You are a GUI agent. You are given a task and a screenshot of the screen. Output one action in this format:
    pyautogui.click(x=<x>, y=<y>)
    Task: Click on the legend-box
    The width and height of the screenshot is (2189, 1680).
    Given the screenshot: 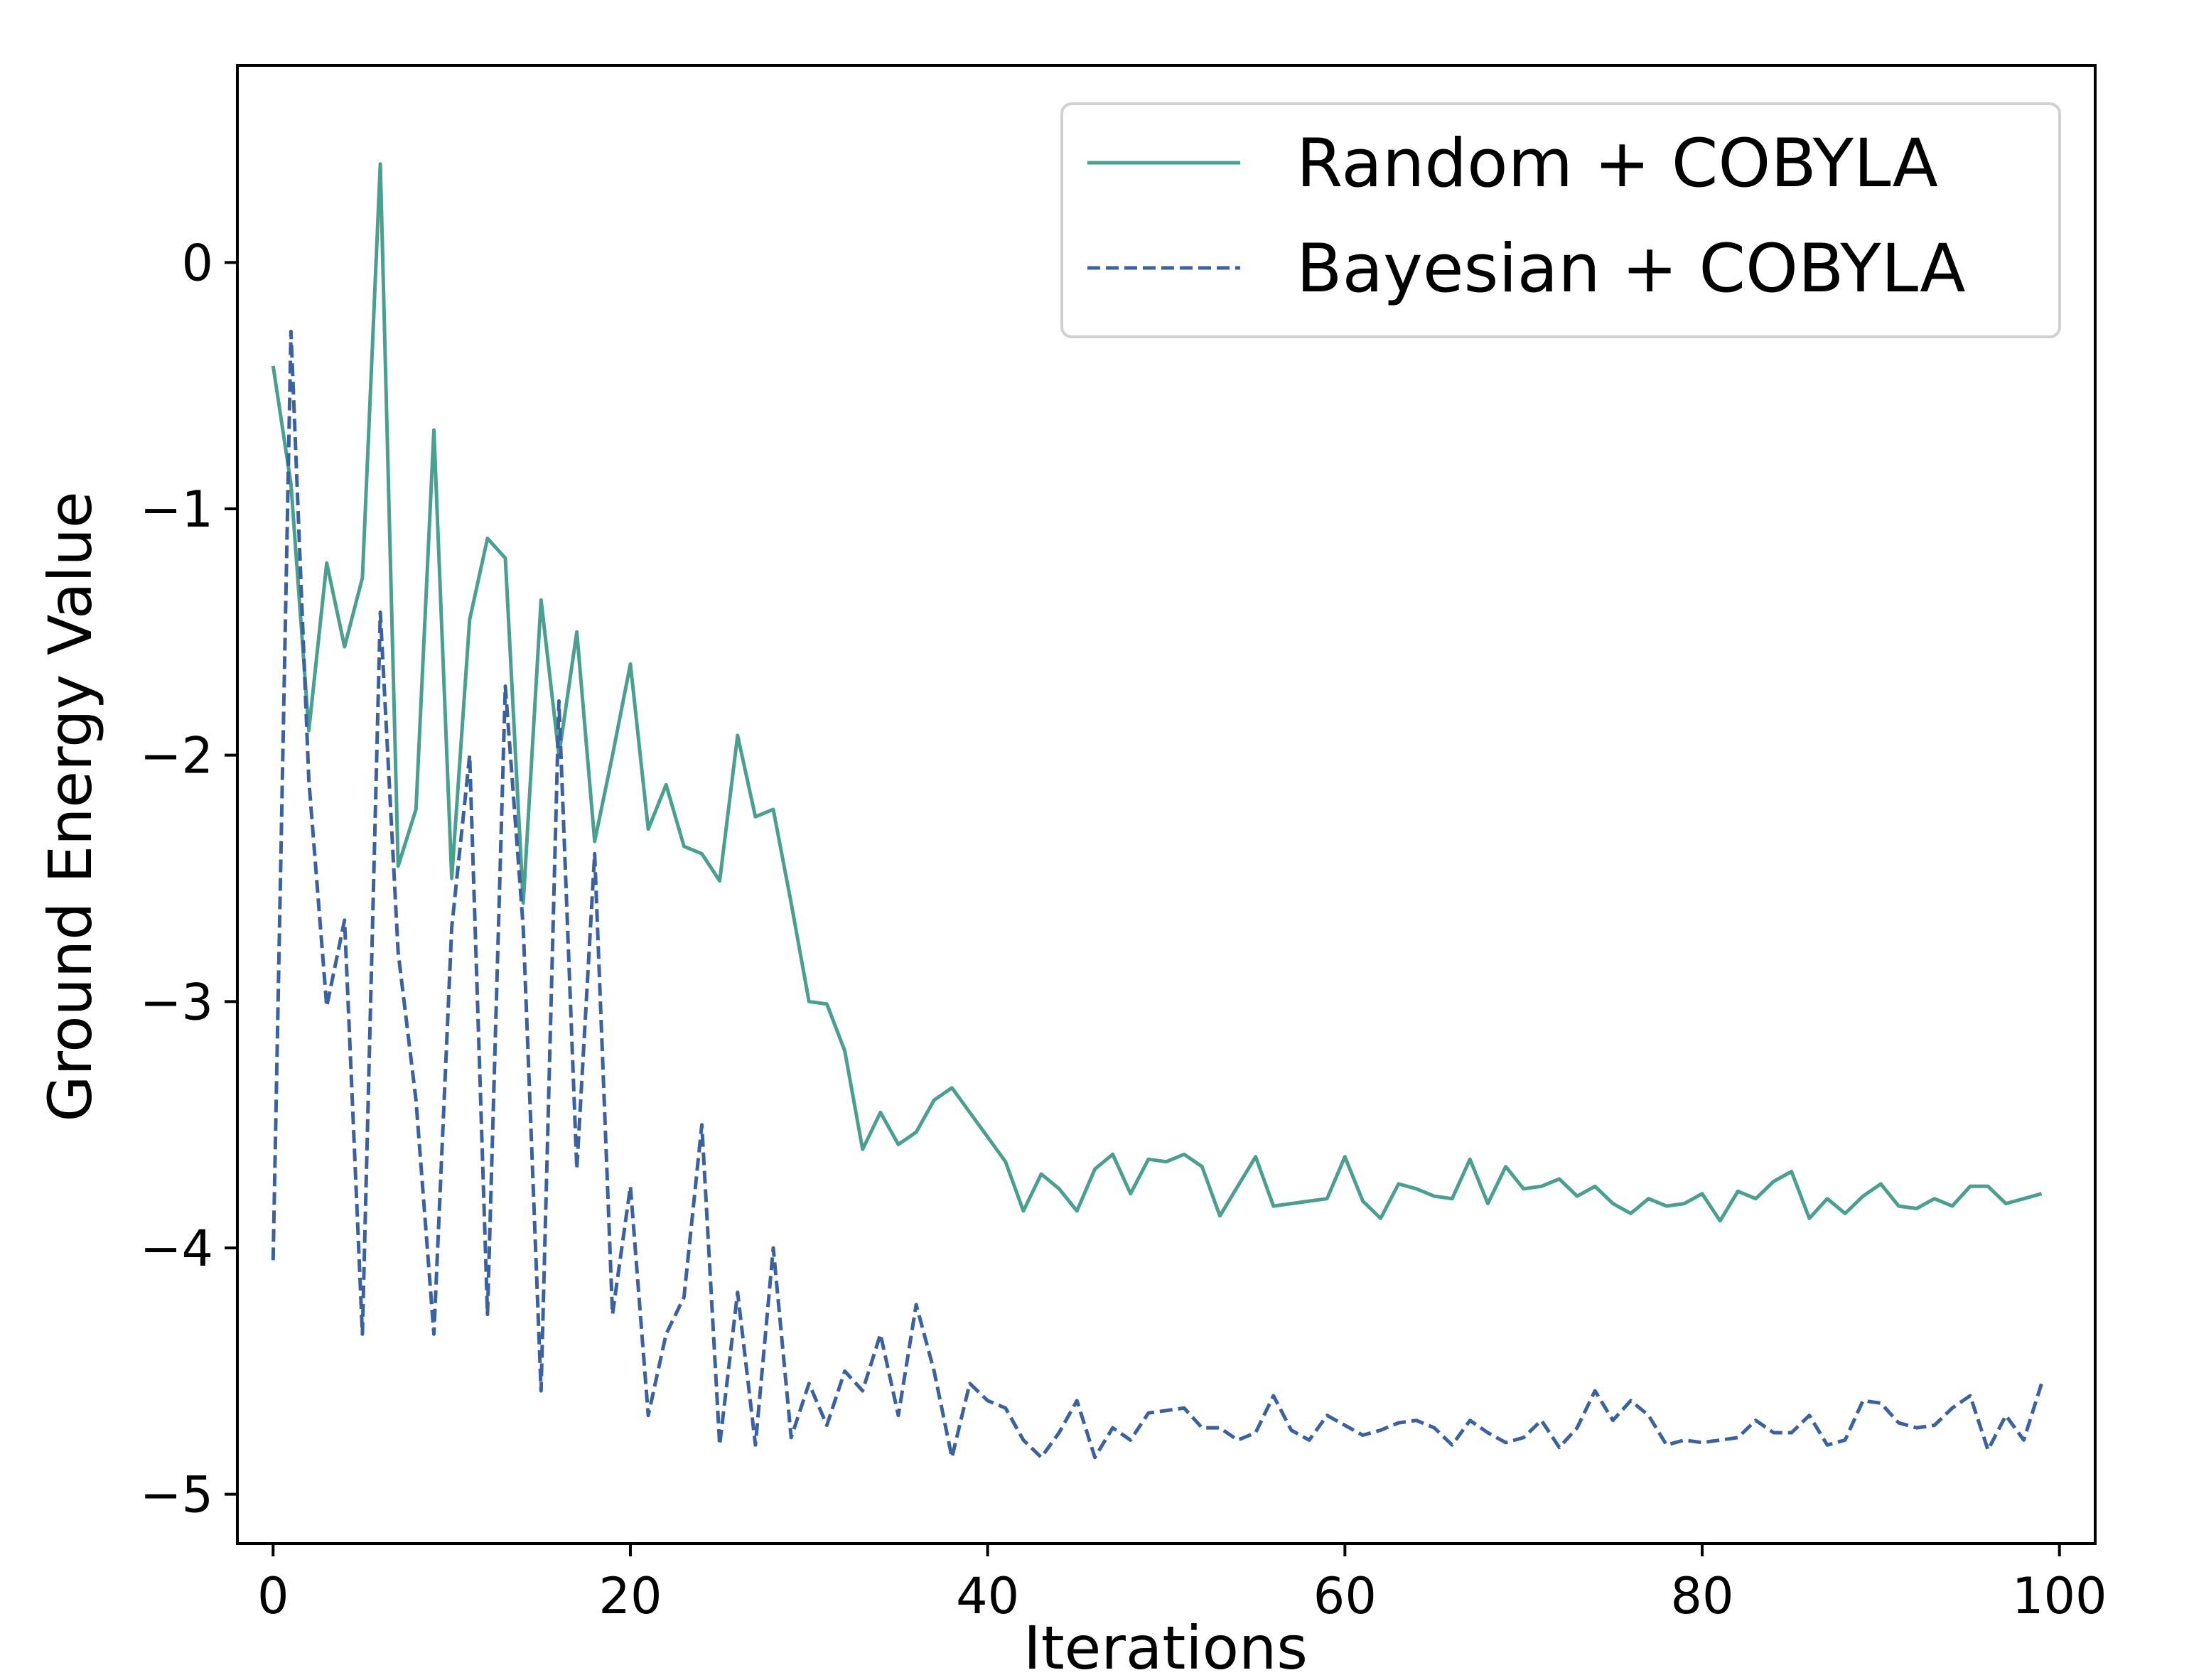 What is the action you would take?
    pyautogui.click(x=1561, y=220)
    